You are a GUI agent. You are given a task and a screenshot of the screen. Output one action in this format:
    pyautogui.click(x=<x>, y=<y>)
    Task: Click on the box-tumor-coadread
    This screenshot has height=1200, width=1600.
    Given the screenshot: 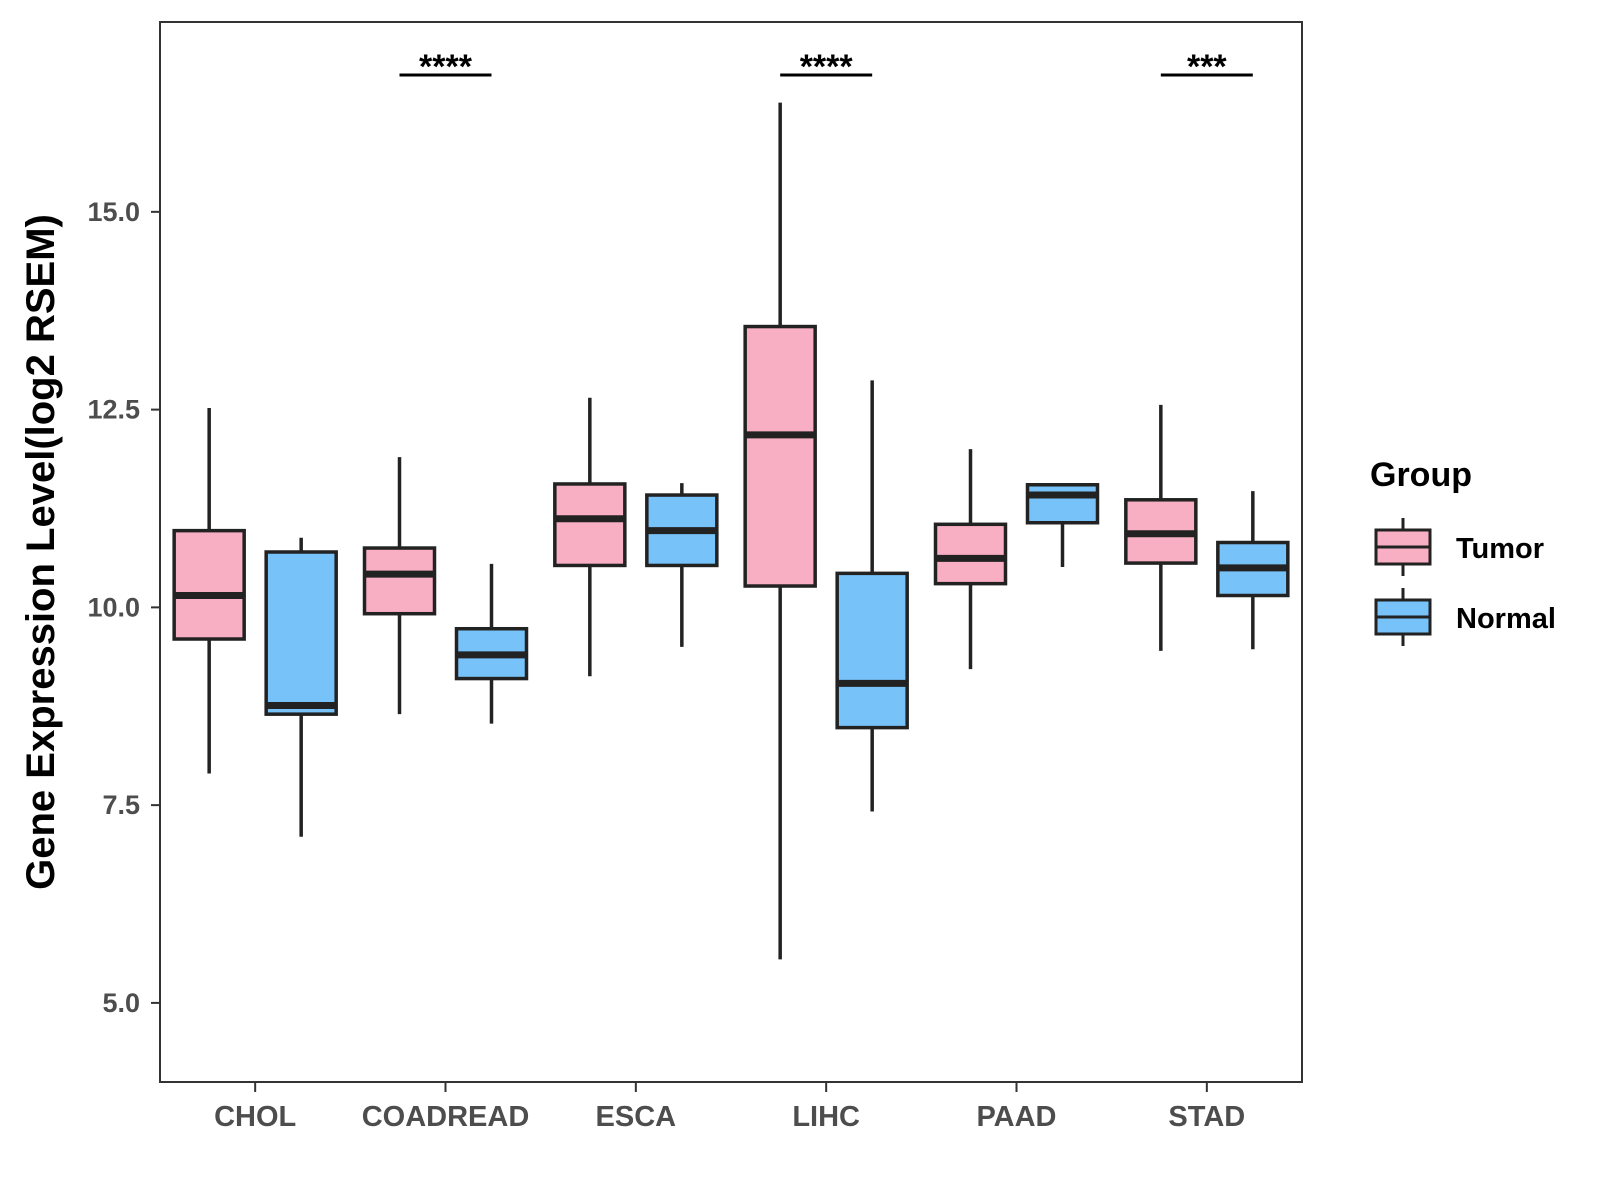 What is the action you would take?
    pyautogui.click(x=399, y=586)
    